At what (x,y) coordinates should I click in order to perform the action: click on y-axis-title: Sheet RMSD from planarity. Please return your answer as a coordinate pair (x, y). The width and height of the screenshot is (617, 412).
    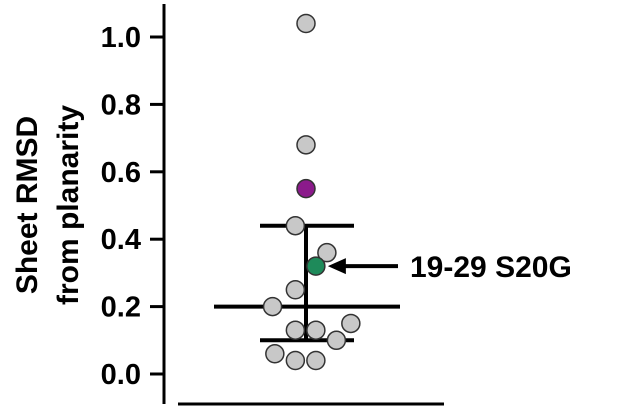
    Looking at the image, I should click on (48, 205).